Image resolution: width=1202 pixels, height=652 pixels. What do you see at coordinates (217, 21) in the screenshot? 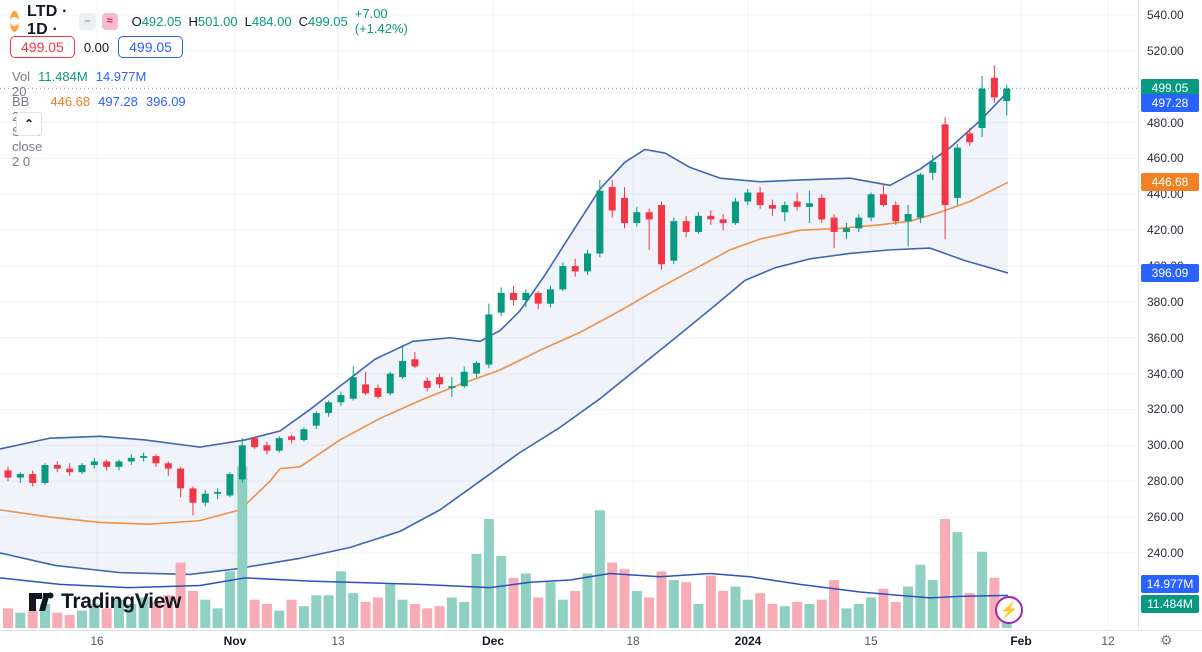
I see `high-value: 501.00` at bounding box center [217, 21].